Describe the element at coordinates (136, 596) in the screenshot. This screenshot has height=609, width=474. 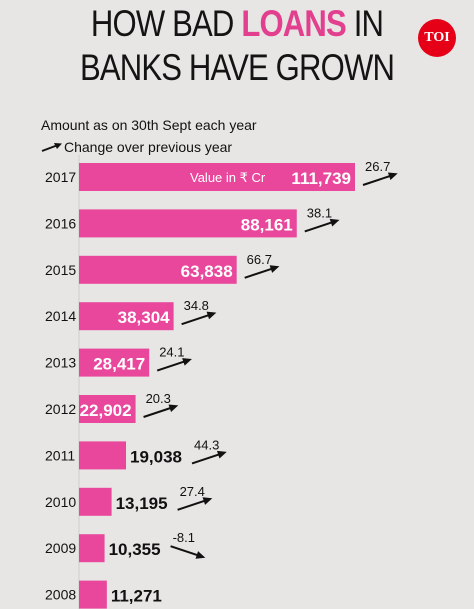
I see `value-label: 11,271` at that location.